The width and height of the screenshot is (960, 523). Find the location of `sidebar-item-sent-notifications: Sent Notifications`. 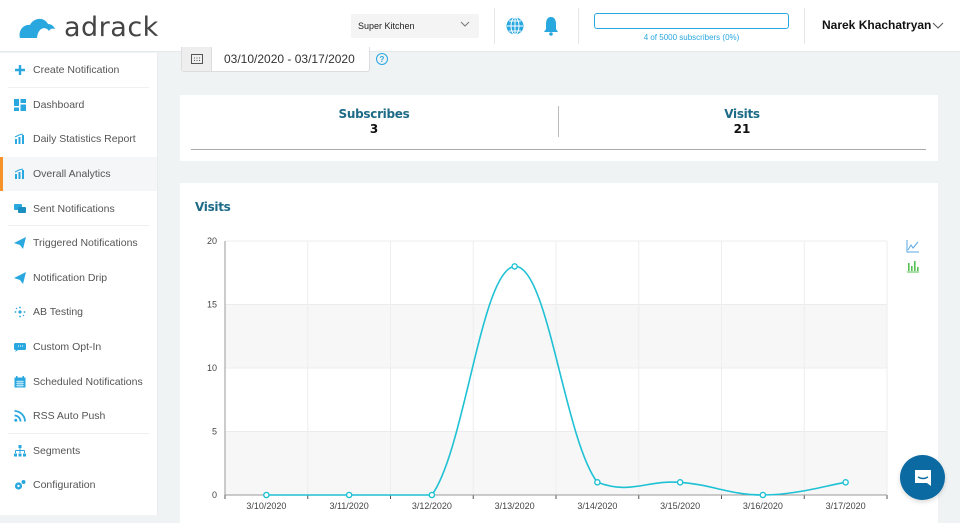

sidebar-item-sent-notifications: Sent Notifications is located at coordinates (78, 208).